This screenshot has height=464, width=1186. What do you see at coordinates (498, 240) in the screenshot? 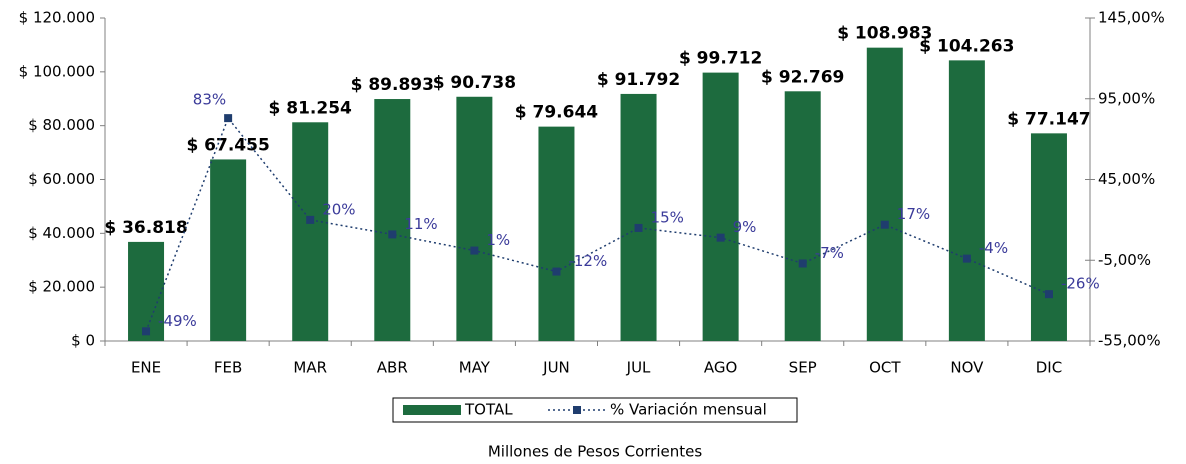
I see `line-value-label: 1%` at bounding box center [498, 240].